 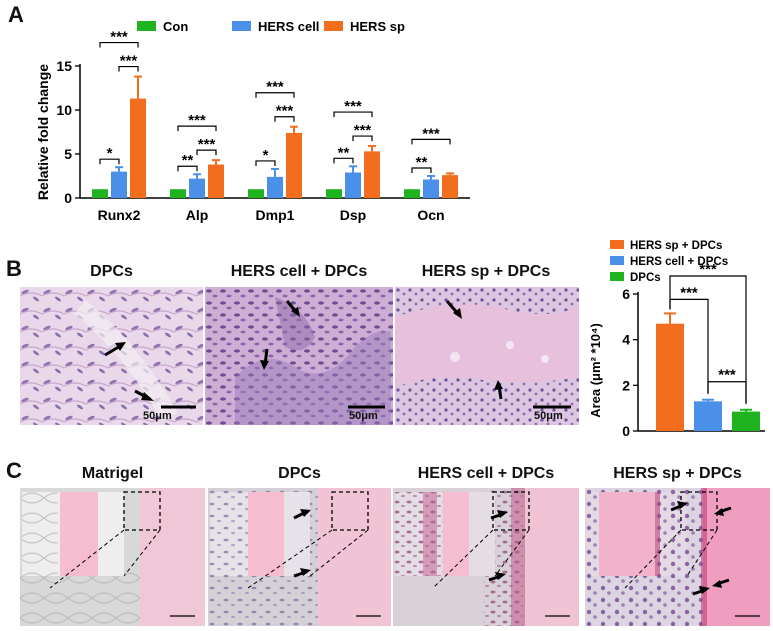 What do you see at coordinates (626, 385) in the screenshot?
I see `y-tick-label: 2` at bounding box center [626, 385].